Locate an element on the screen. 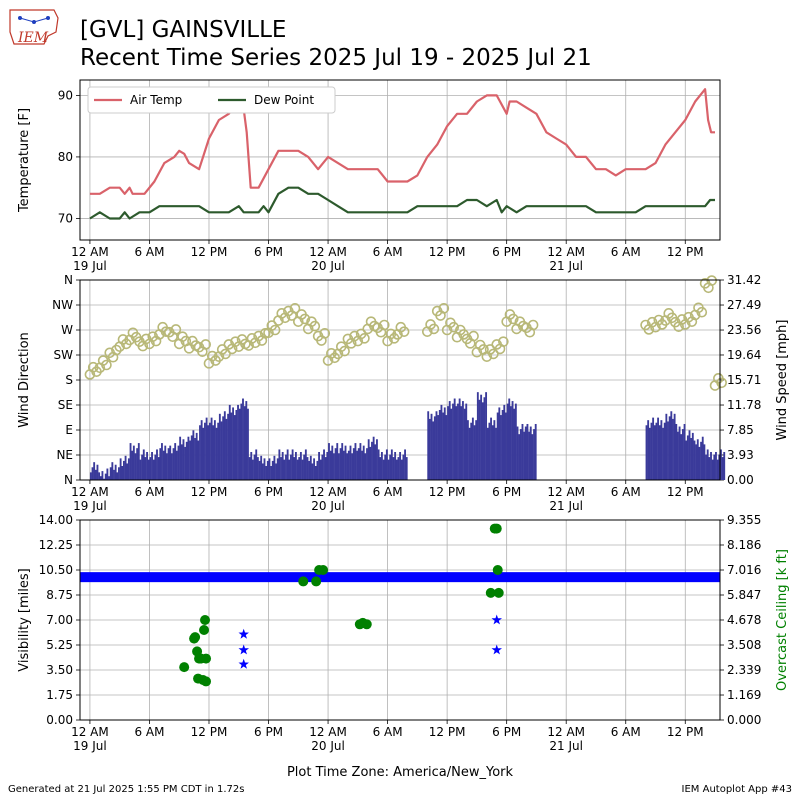  y-tick-label: 1.75 is located at coordinates (59, 695).